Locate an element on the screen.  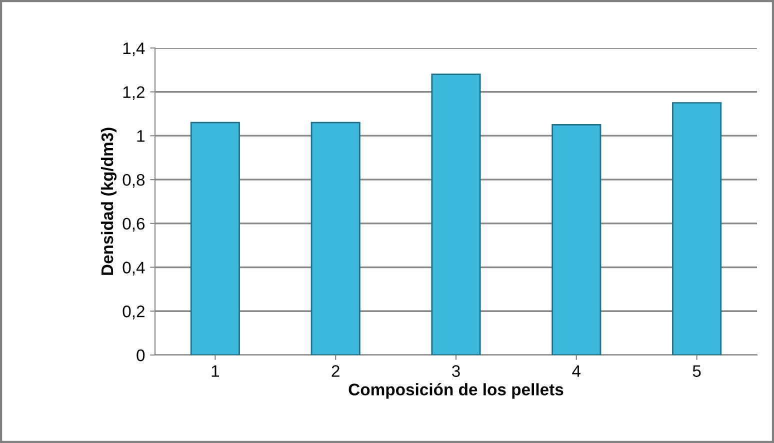
y-tick-label: 0,2 is located at coordinates (133, 313).